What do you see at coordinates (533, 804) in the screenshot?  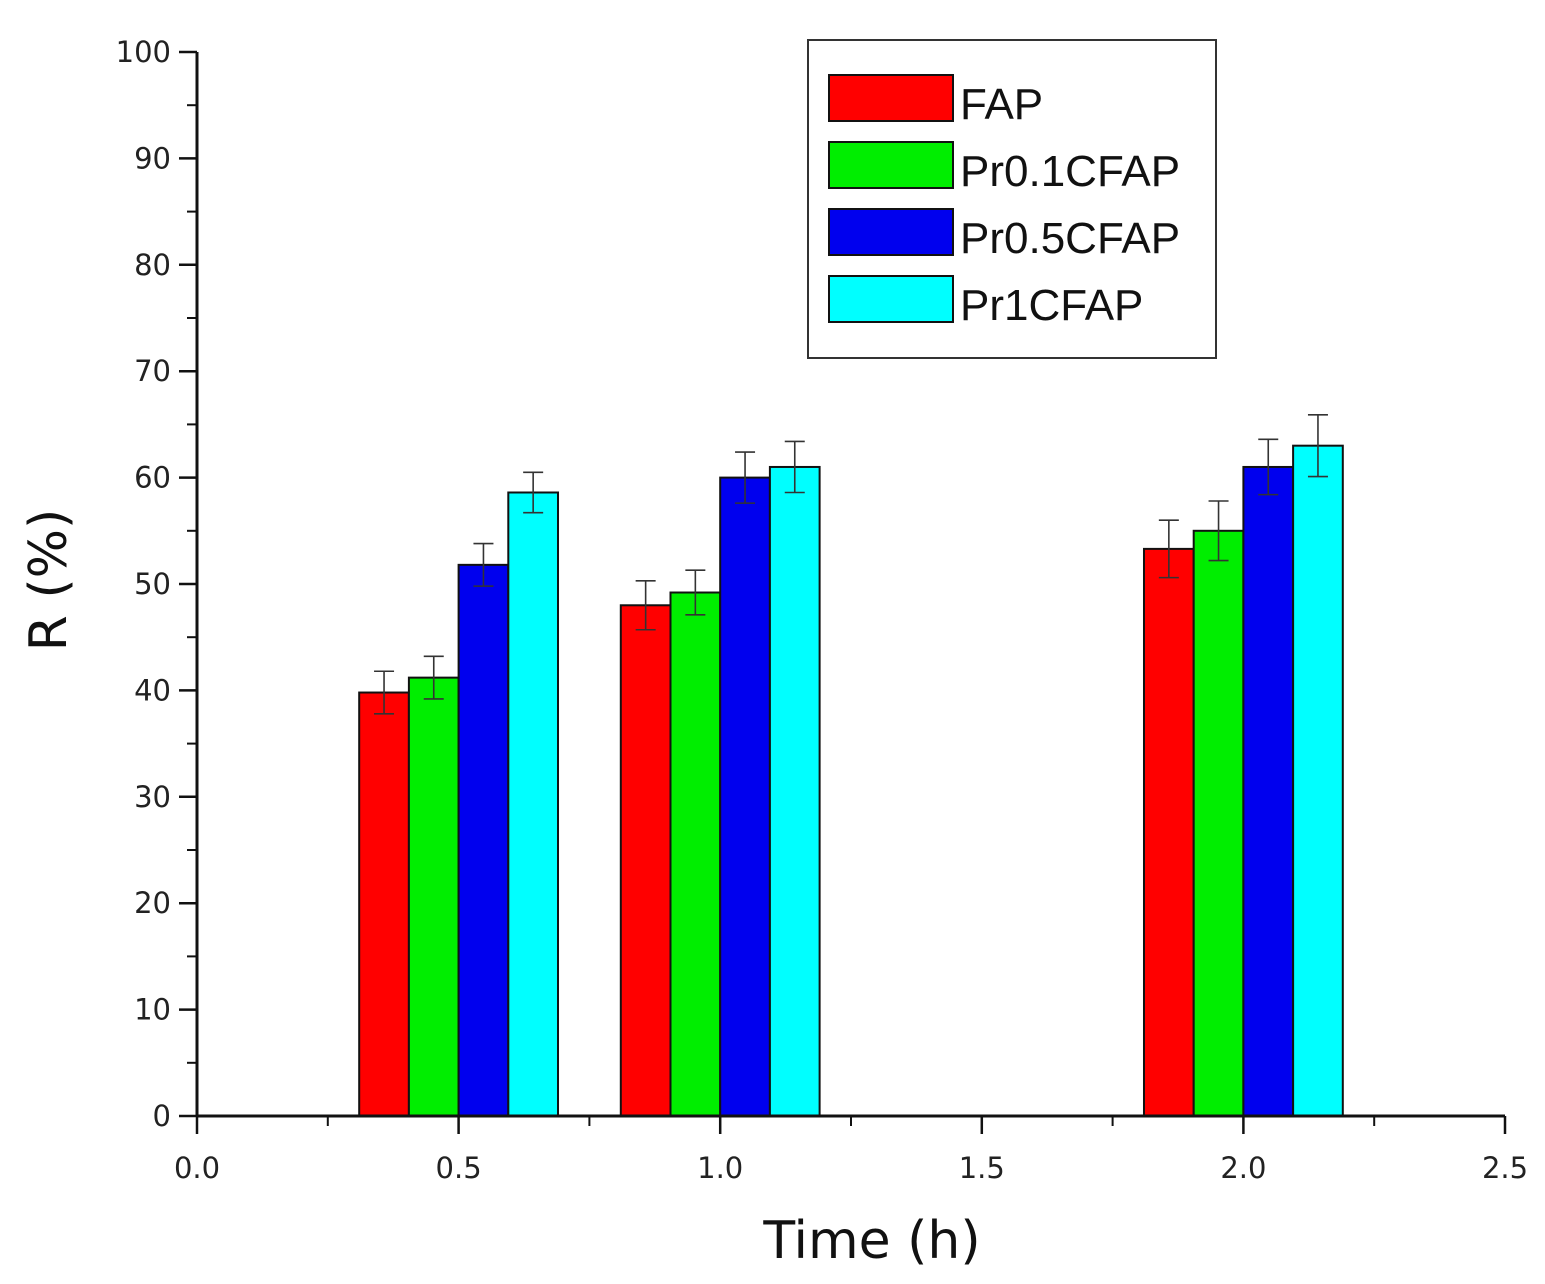 I see `bar-pr1cfap-0.5` at bounding box center [533, 804].